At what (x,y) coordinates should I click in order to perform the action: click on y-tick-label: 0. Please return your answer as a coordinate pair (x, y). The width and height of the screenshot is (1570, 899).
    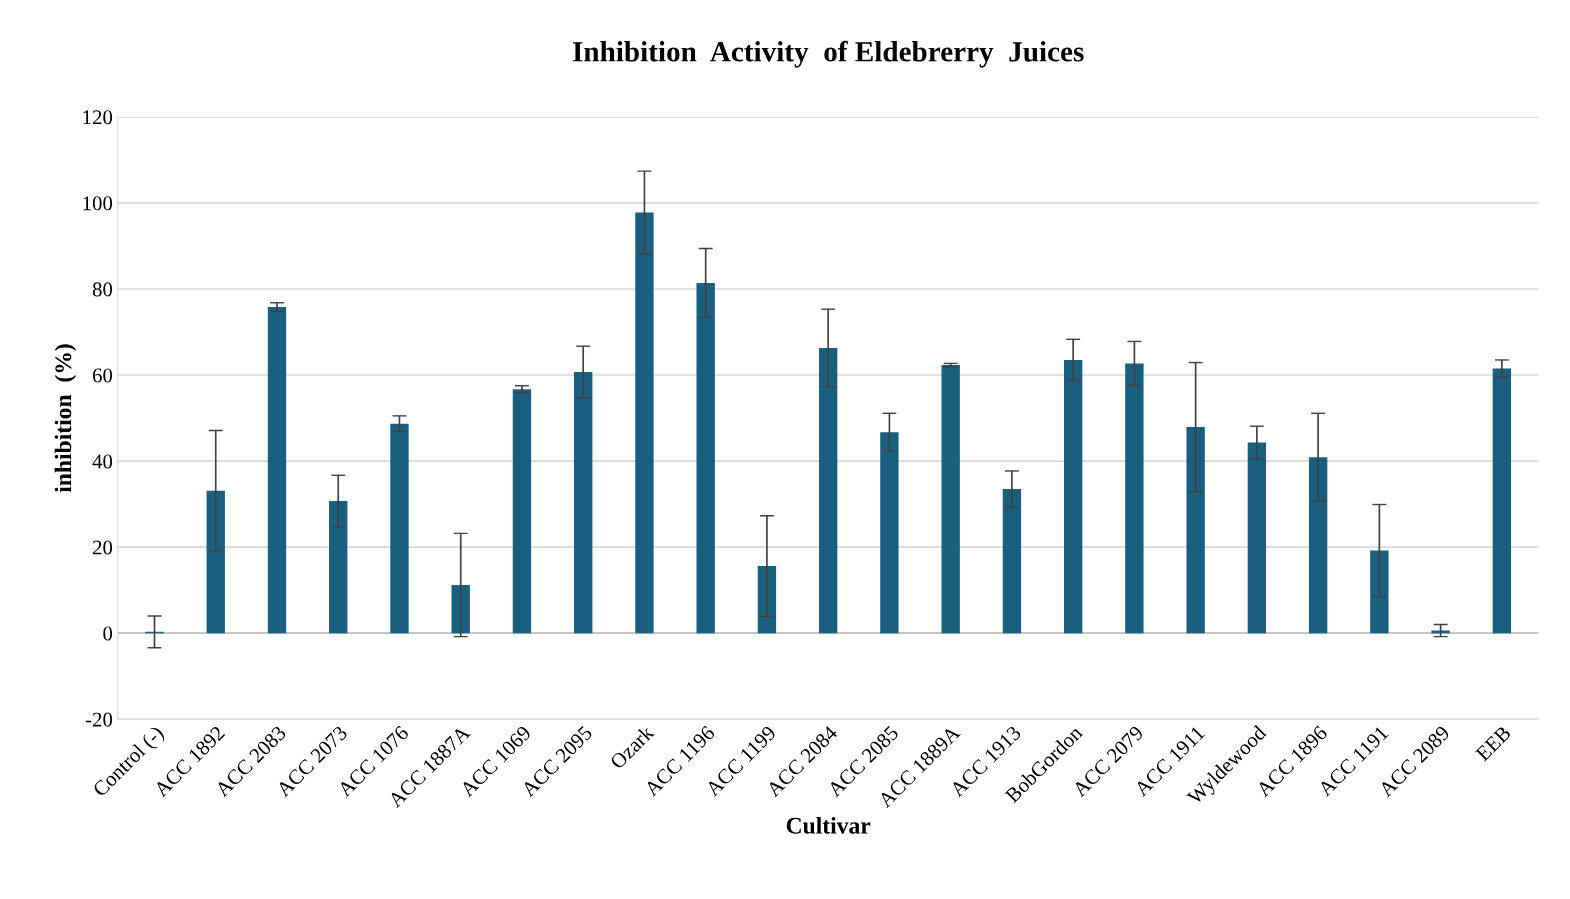
    Looking at the image, I should click on (108, 633).